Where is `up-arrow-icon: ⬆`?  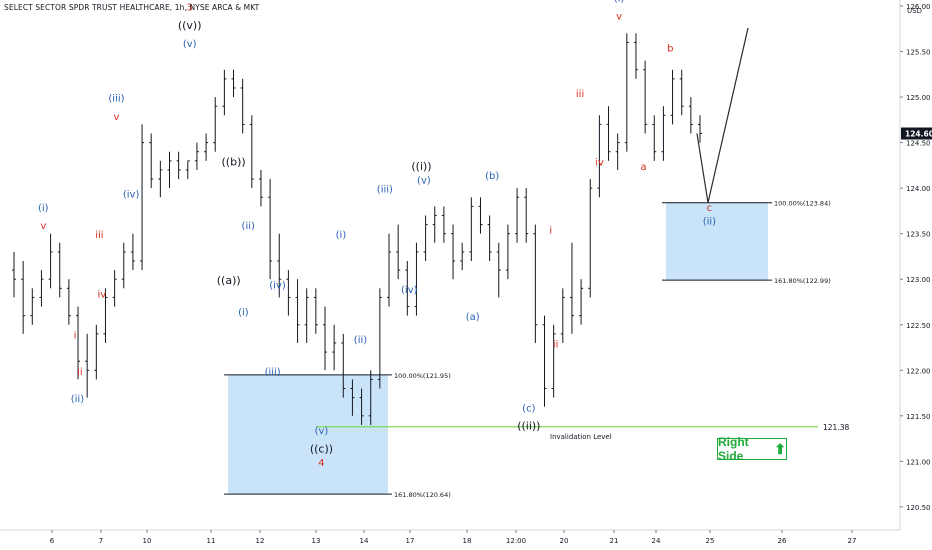 up-arrow-icon: ⬆ is located at coordinates (780, 449).